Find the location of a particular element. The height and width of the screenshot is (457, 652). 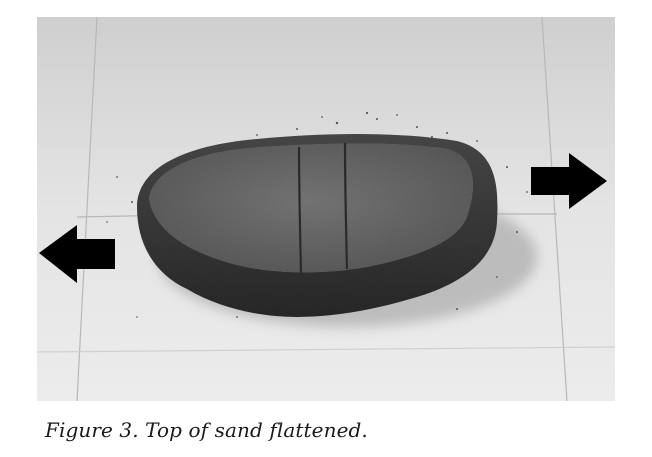

figure-caption: Figure 3. Top of sand flattened. is located at coordinates (206, 430).